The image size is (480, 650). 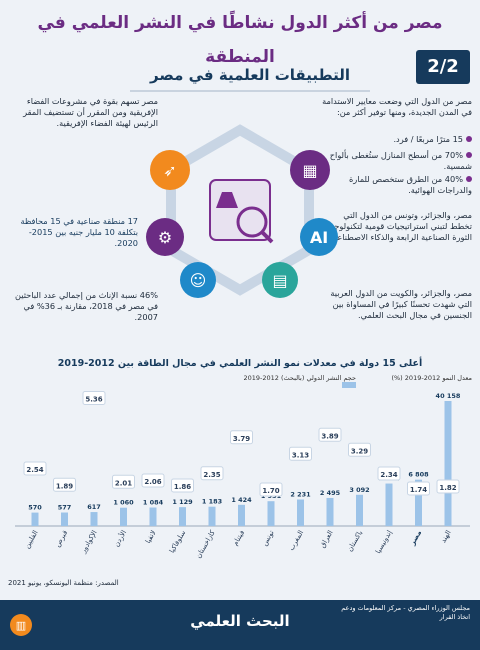 I want to click on growth-label: 2.34, so click(x=388, y=475).